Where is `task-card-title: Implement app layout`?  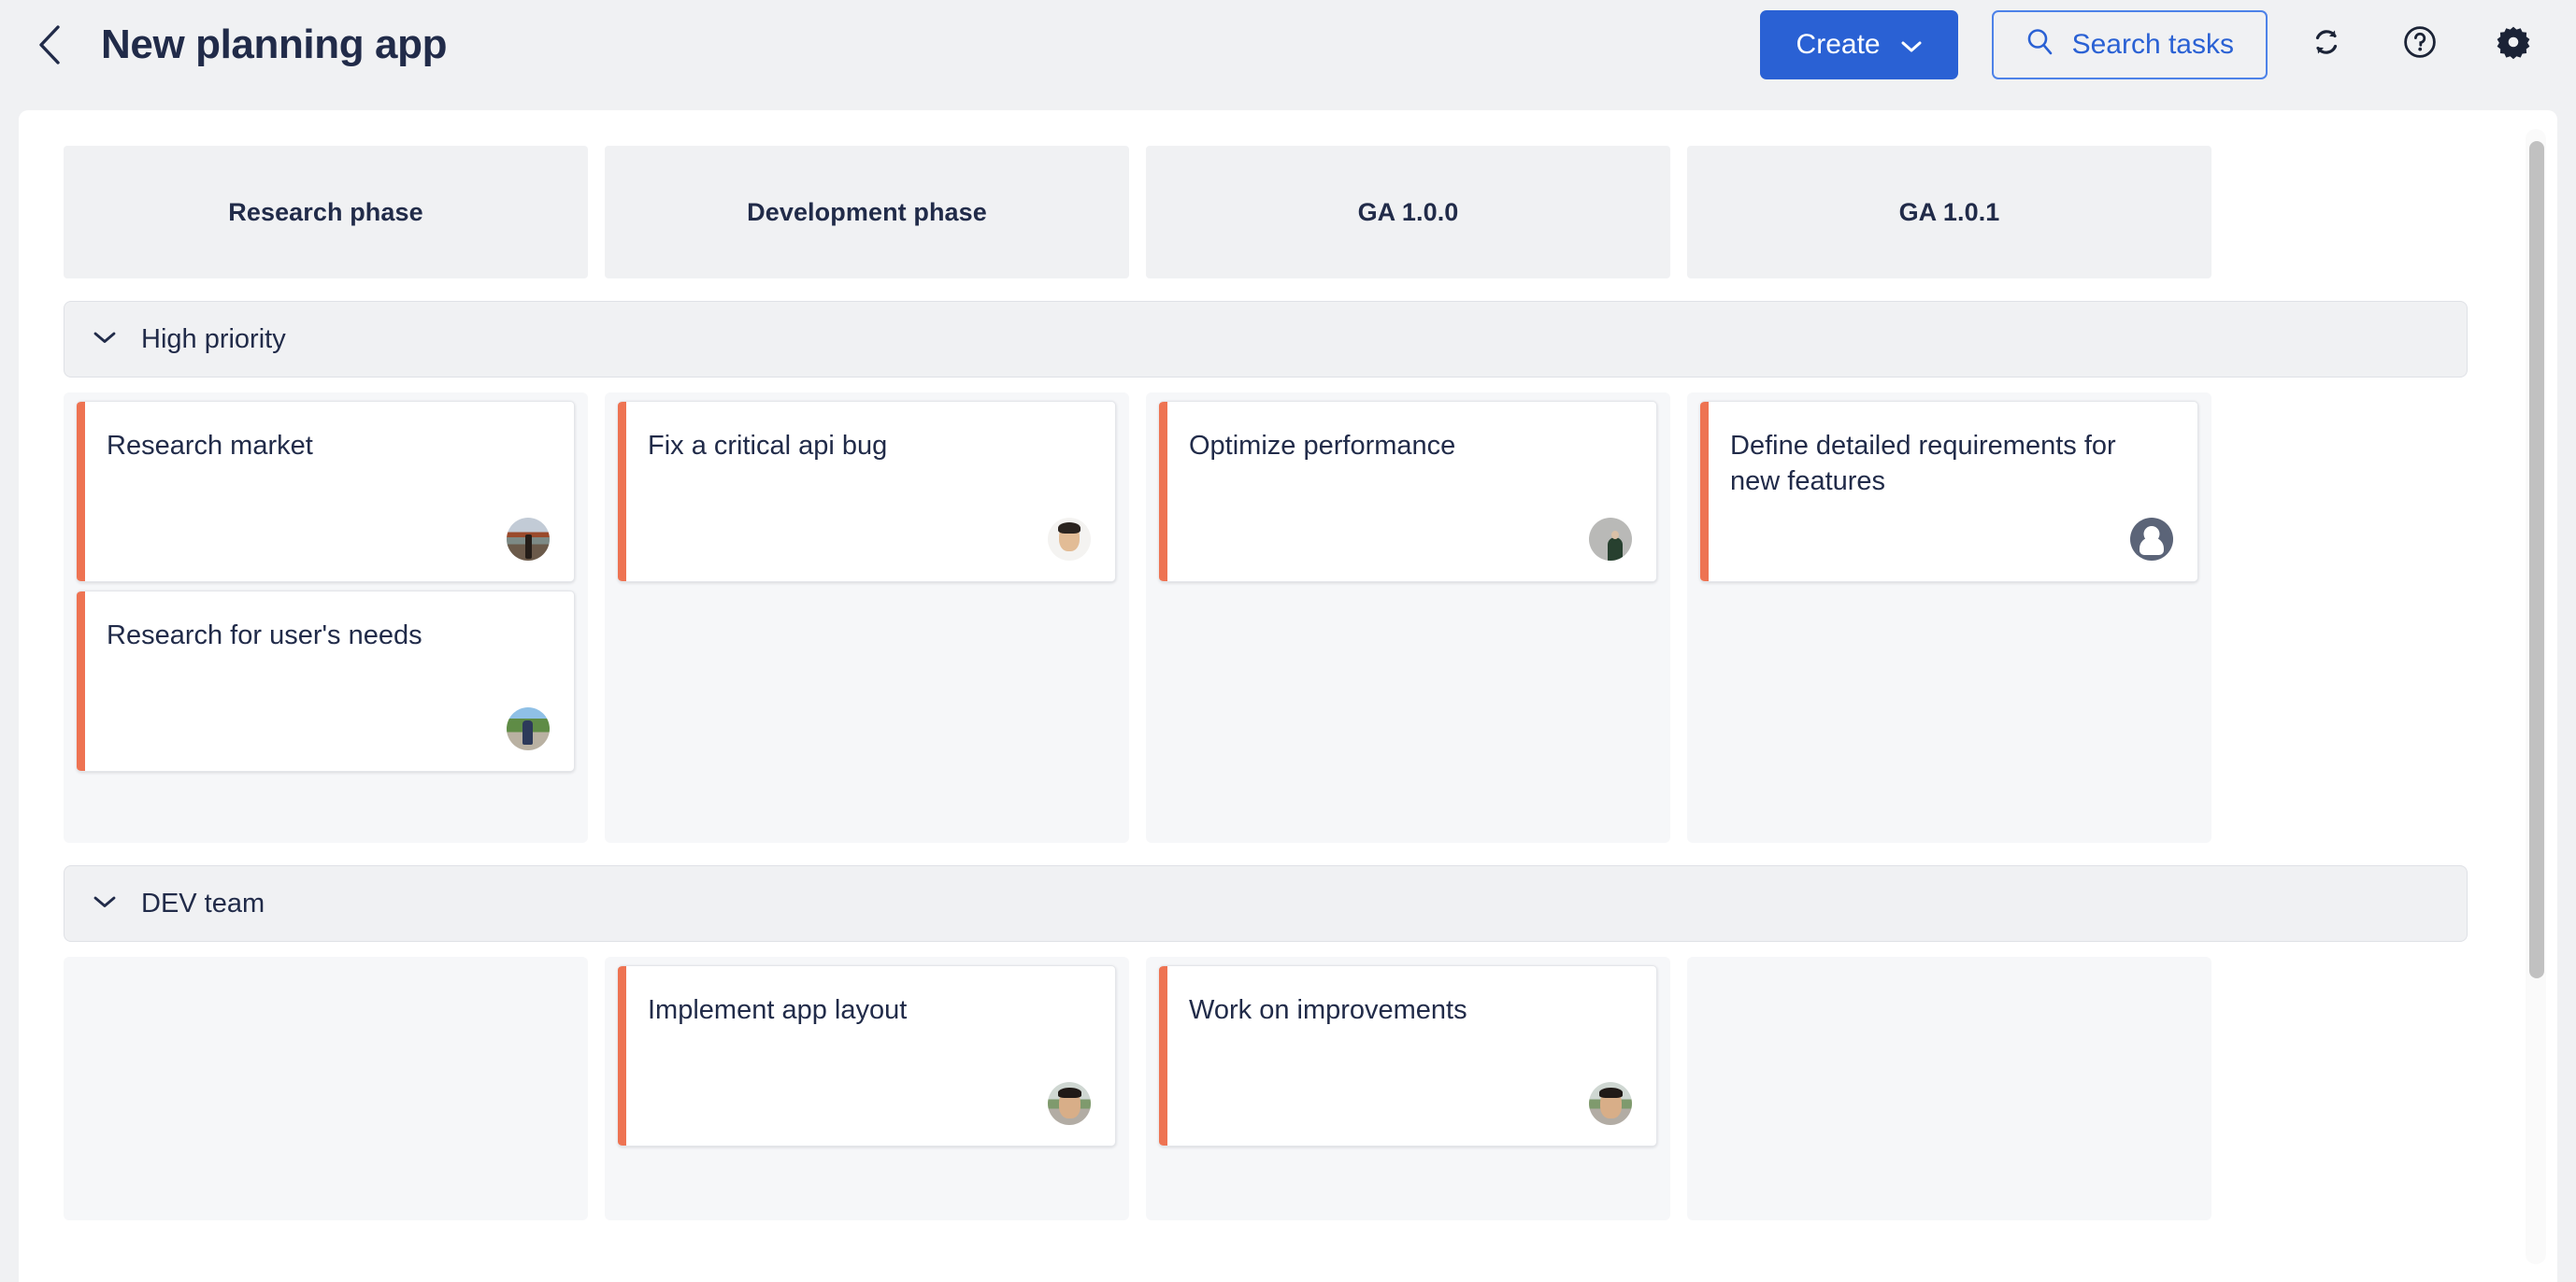 task-card-title: Implement app layout is located at coordinates (778, 1010).